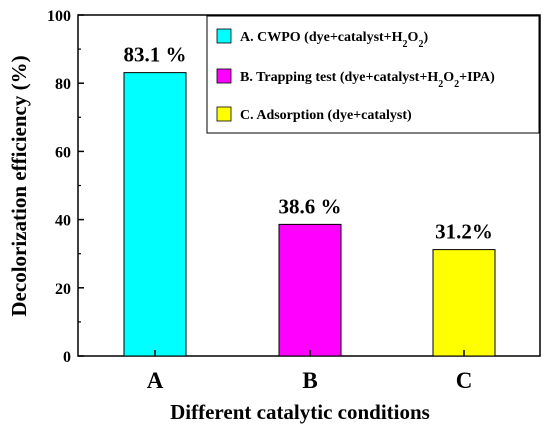  What do you see at coordinates (63, 152) in the screenshot?
I see `y-tick-label: 60` at bounding box center [63, 152].